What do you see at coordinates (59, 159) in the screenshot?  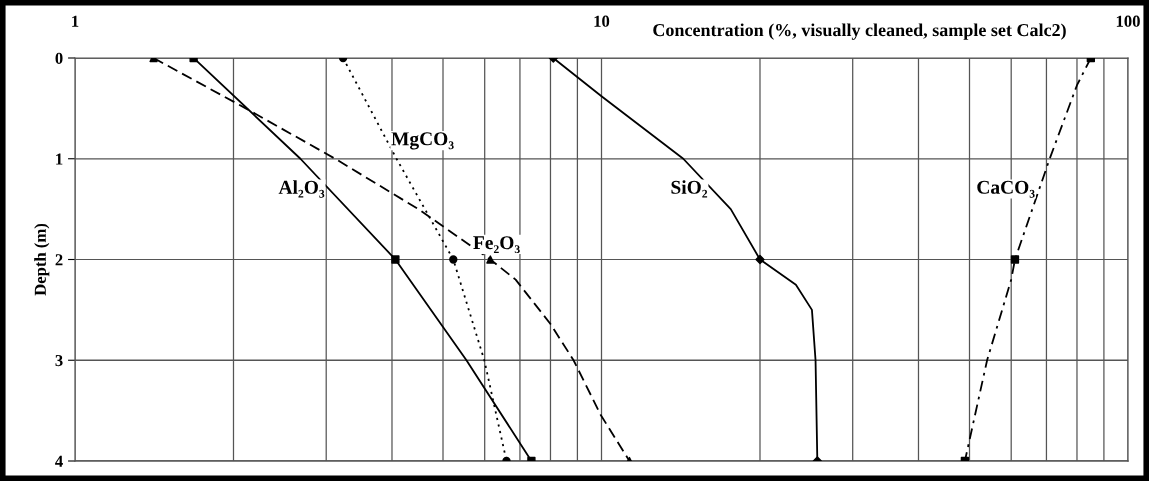 I see `y-tick-label: 1` at bounding box center [59, 159].